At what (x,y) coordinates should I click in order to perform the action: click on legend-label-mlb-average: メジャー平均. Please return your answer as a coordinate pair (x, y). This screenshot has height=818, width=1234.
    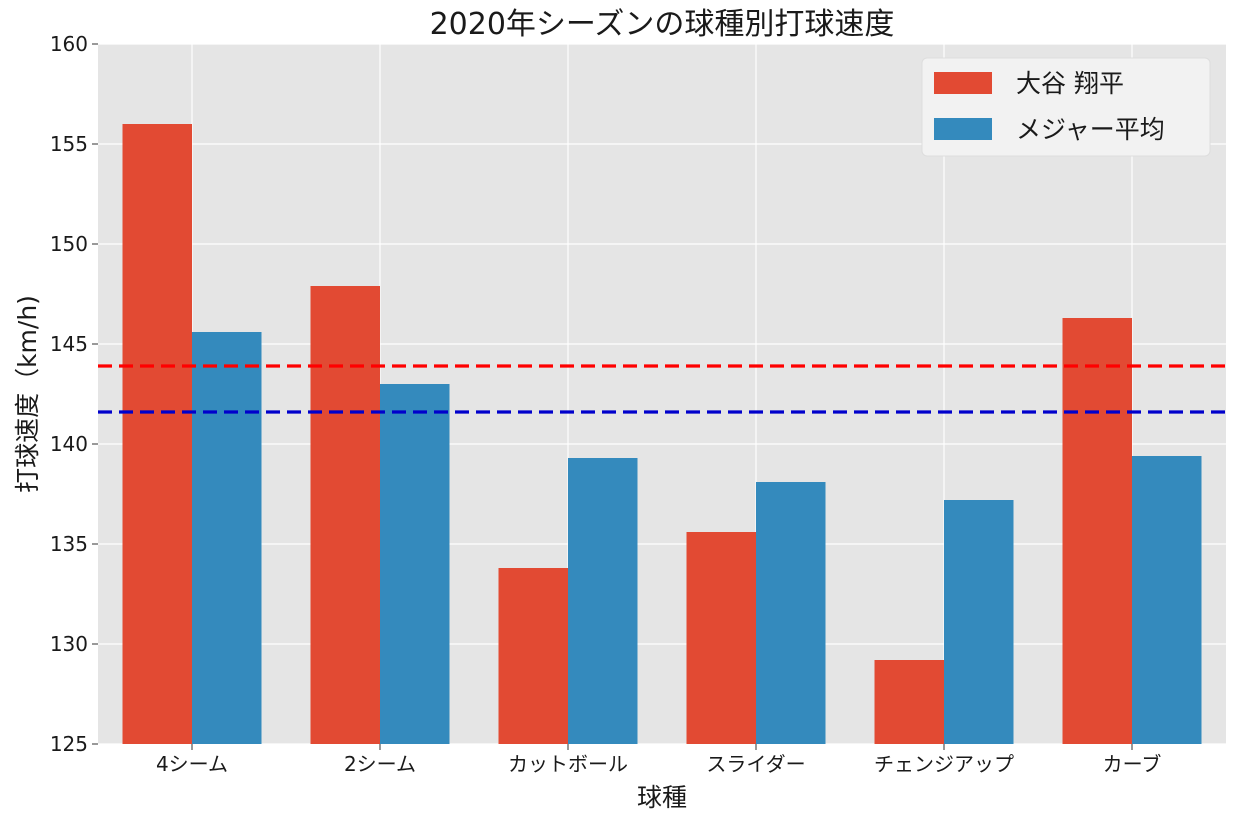
    Looking at the image, I should click on (1090, 129).